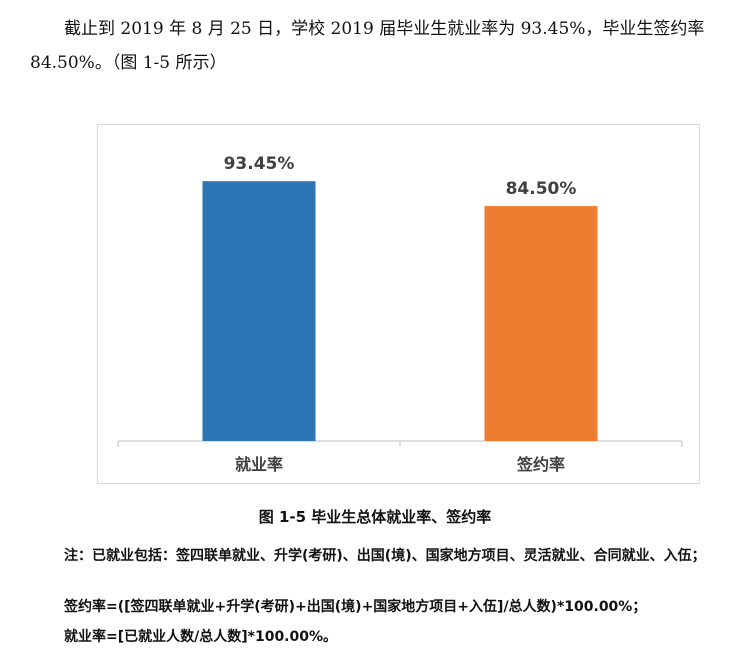  I want to click on x-tick-label-1: 就业率, so click(259, 464).